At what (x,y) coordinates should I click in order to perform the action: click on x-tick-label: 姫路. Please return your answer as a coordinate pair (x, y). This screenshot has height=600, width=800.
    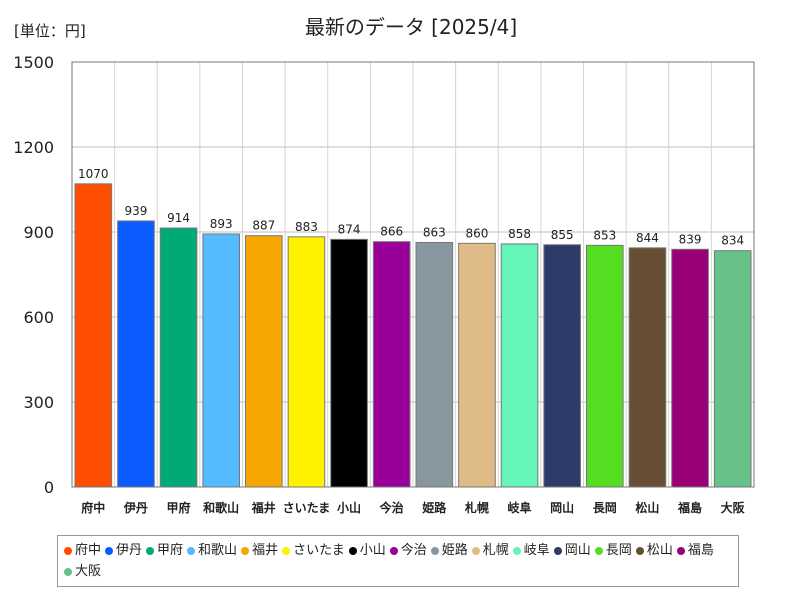
    Looking at the image, I should click on (434, 507).